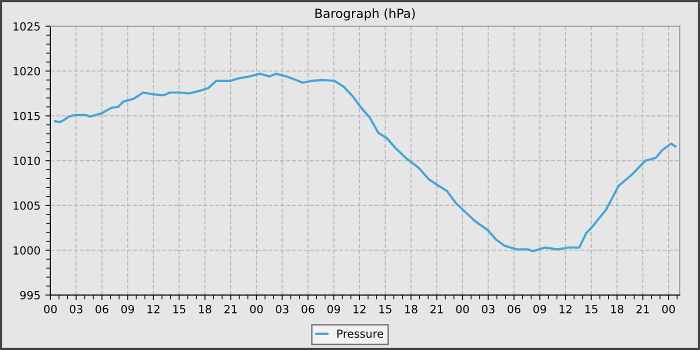 The image size is (700, 350). I want to click on y-tick-label: 1005, so click(27, 205).